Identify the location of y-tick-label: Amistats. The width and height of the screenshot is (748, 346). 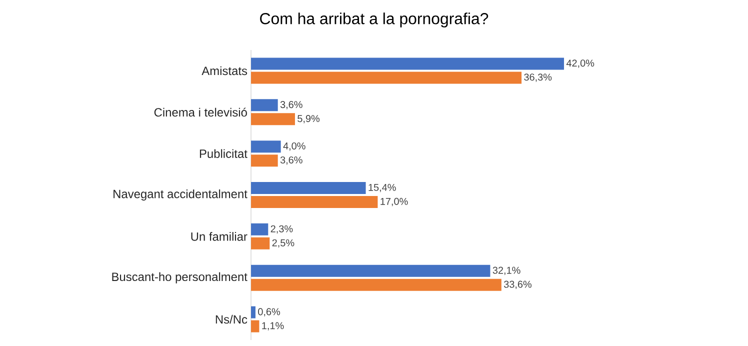
(225, 71).